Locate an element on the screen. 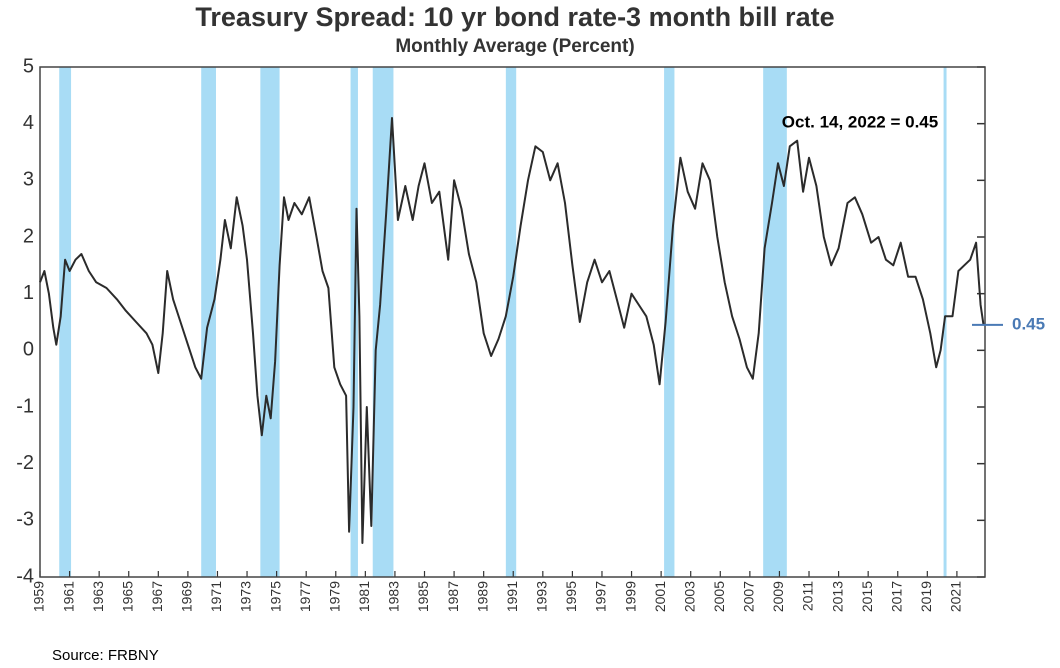 The width and height of the screenshot is (1060, 668). y-tick-label: 3 is located at coordinates (28, 180).